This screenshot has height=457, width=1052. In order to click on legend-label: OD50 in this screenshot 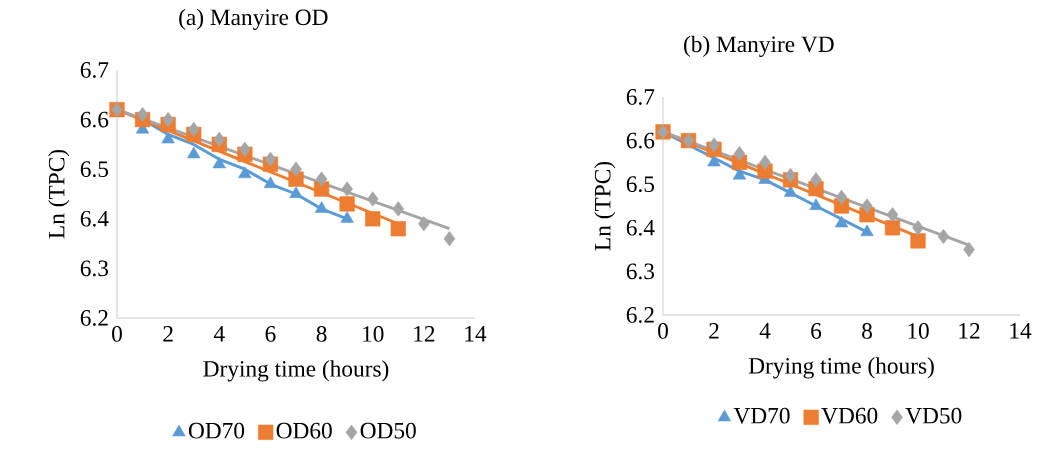, I will do `click(388, 430)`.